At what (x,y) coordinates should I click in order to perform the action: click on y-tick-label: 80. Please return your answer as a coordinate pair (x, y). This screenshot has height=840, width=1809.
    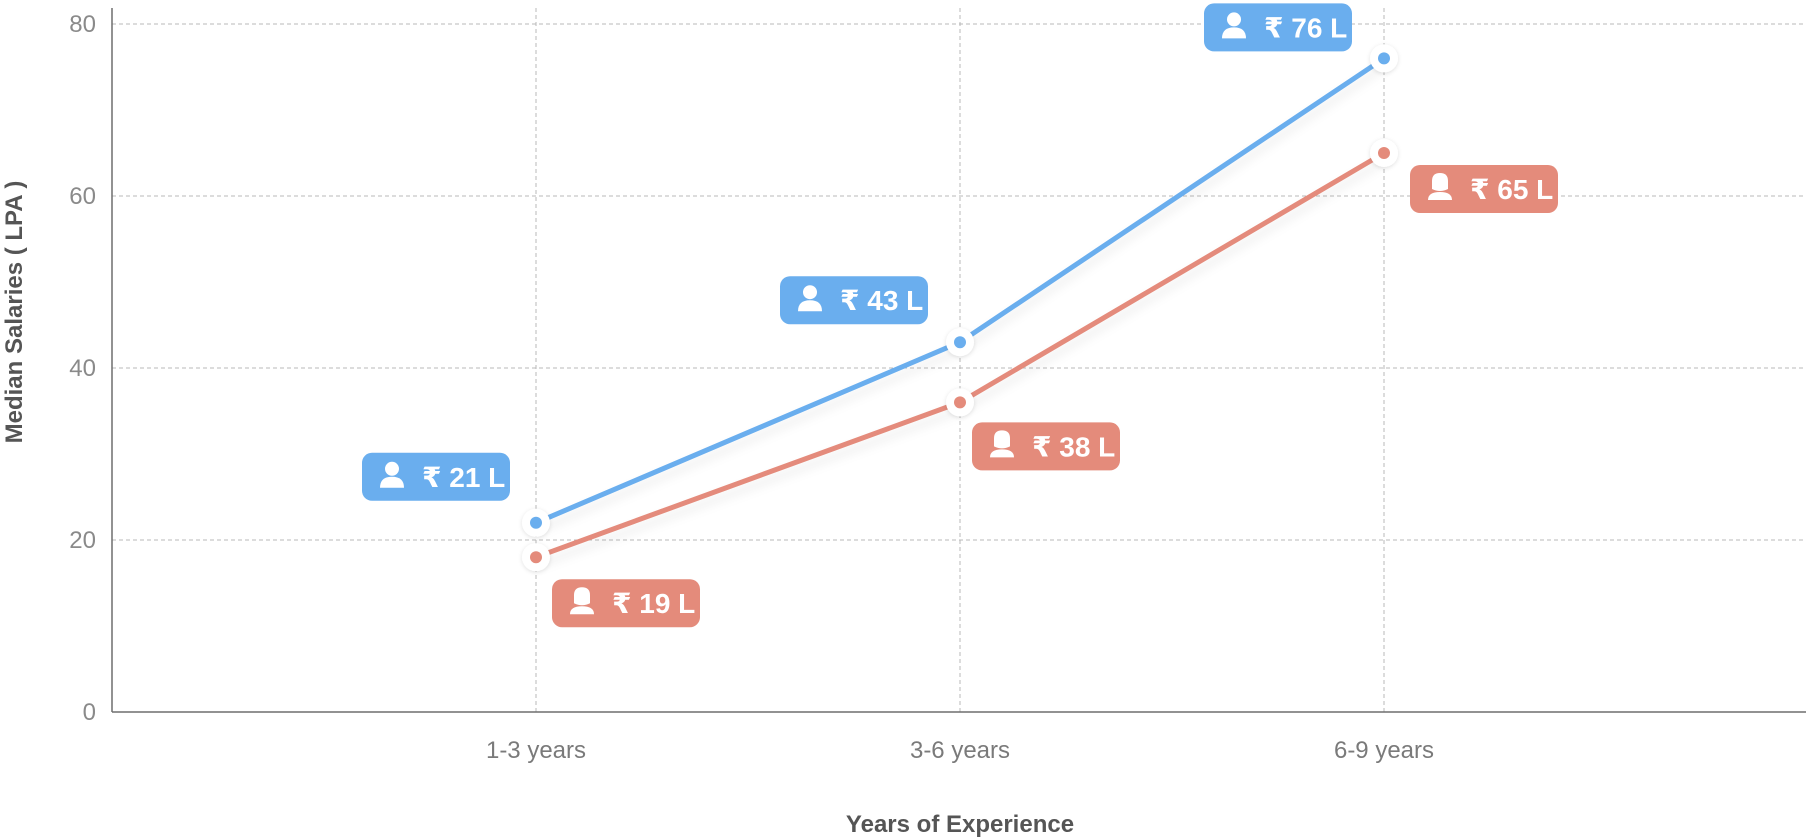
    Looking at the image, I should click on (82, 24).